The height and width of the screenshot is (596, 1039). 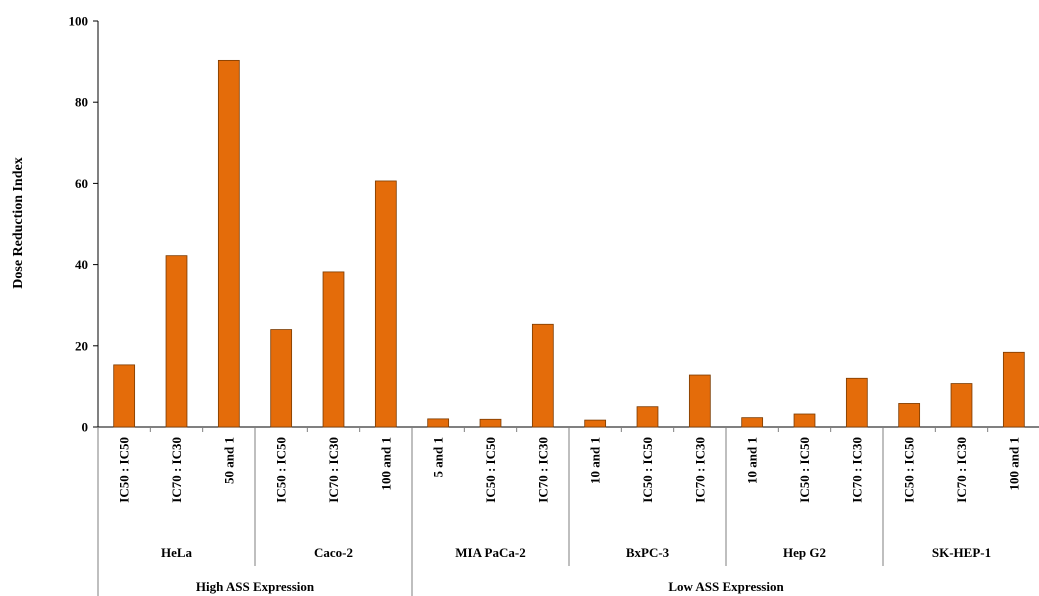 What do you see at coordinates (18, 222) in the screenshot?
I see `y-axis-label: Dose Reduction Index` at bounding box center [18, 222].